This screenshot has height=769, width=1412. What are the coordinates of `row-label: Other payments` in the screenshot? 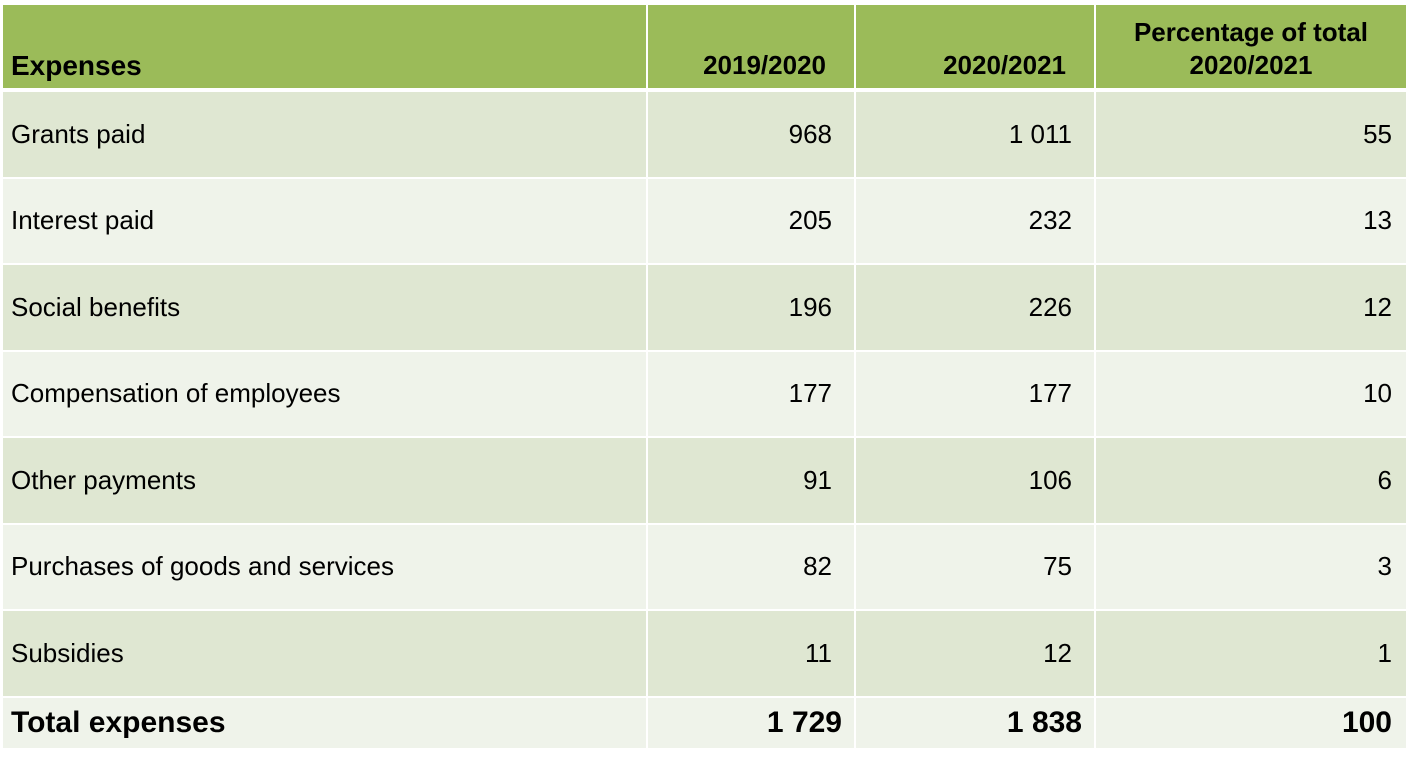 It's located at (325, 481).